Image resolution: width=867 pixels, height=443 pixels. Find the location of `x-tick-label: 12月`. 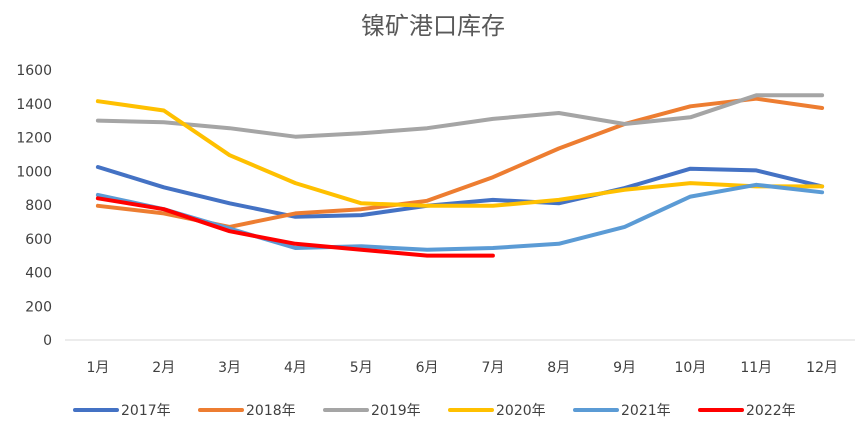

x-tick-label: 12月 is located at coordinates (822, 368).